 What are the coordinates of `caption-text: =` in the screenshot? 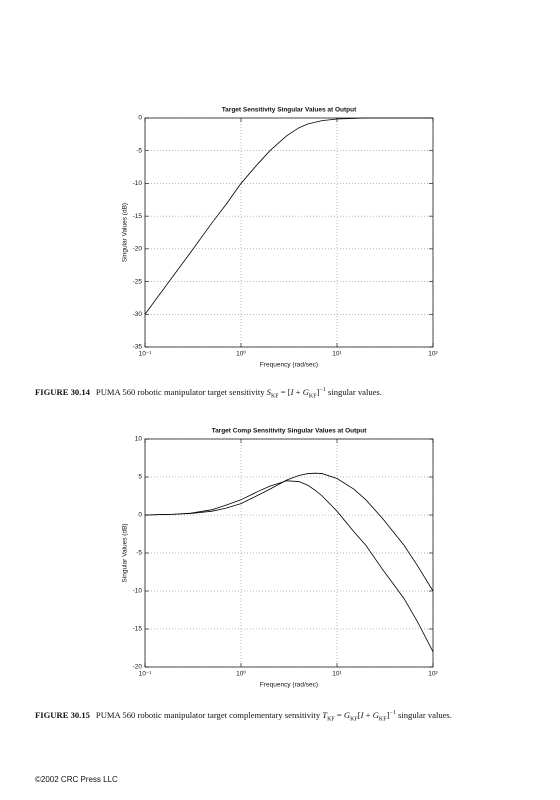 It's located at (339, 715).